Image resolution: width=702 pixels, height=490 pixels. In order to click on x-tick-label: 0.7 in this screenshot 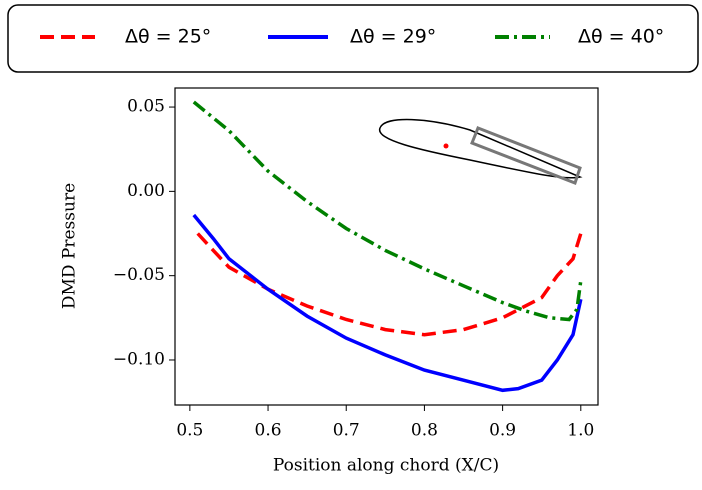, I will do `click(346, 431)`.